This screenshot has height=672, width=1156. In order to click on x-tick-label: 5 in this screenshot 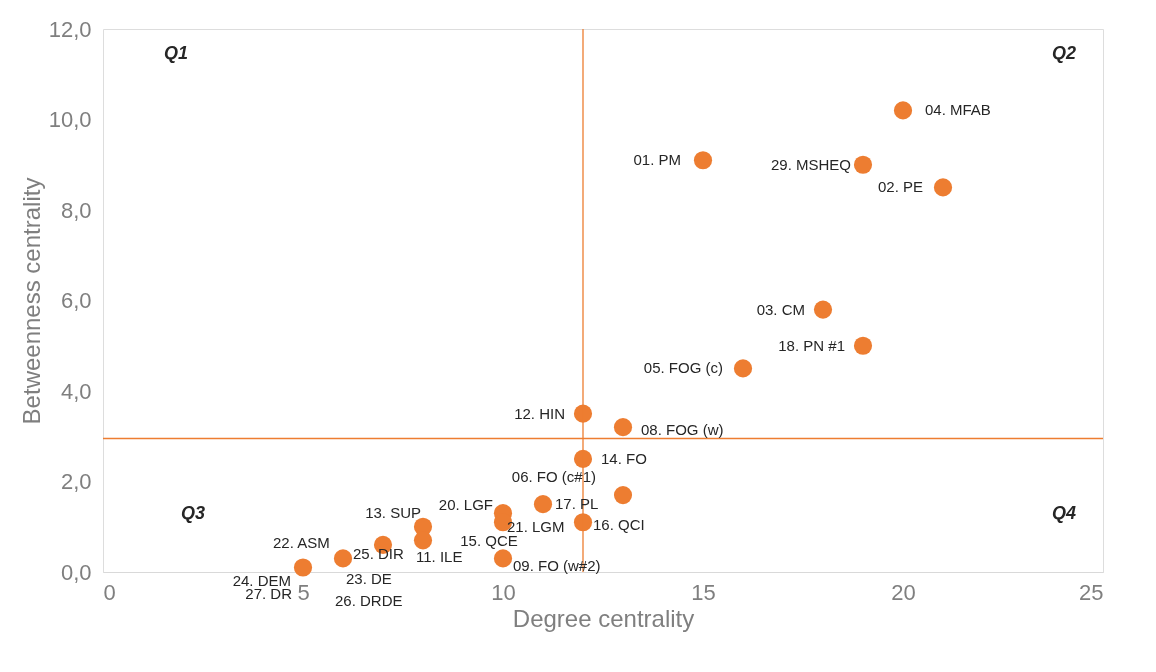, I will do `click(303, 592)`.